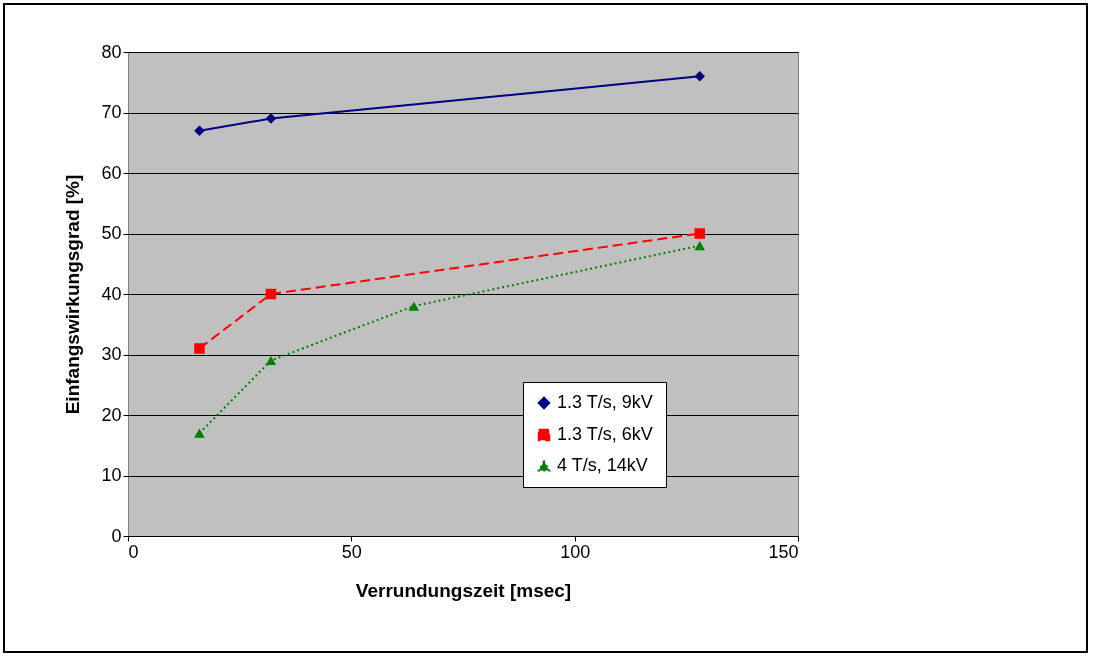 The height and width of the screenshot is (658, 1093). Describe the element at coordinates (111, 112) in the screenshot. I see `y-tick-label: 70` at that location.